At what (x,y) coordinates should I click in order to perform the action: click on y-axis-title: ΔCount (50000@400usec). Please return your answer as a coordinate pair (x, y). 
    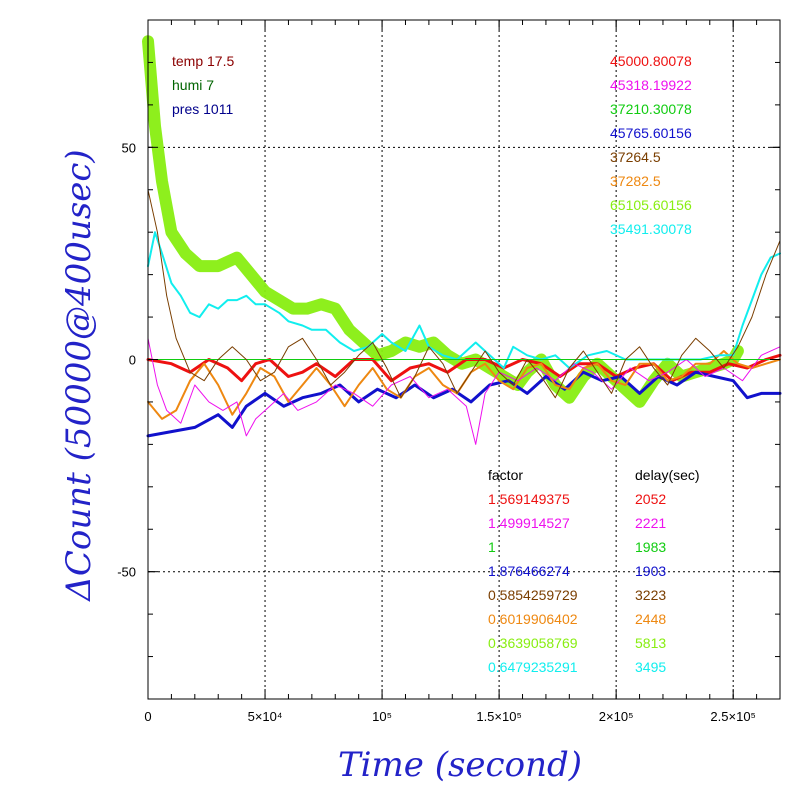
    Looking at the image, I should click on (79, 375).